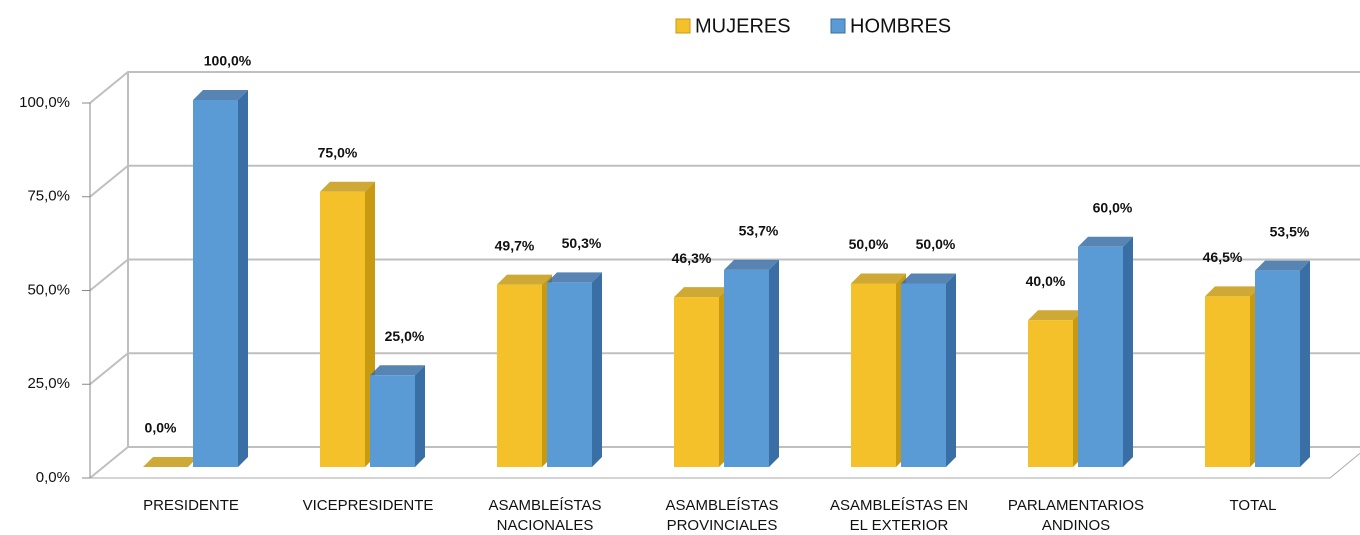 The image size is (1360, 535). What do you see at coordinates (1113, 208) in the screenshot?
I see `value-label: 60,0%` at bounding box center [1113, 208].